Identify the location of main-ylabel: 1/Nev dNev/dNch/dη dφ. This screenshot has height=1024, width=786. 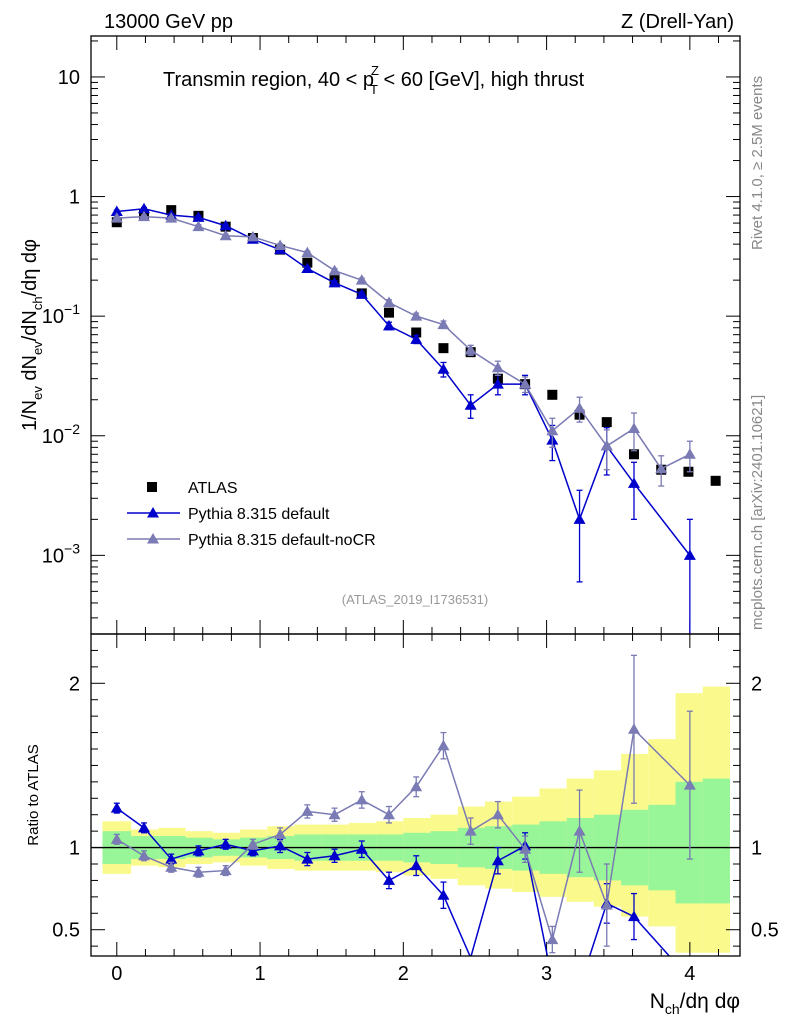
(32, 335).